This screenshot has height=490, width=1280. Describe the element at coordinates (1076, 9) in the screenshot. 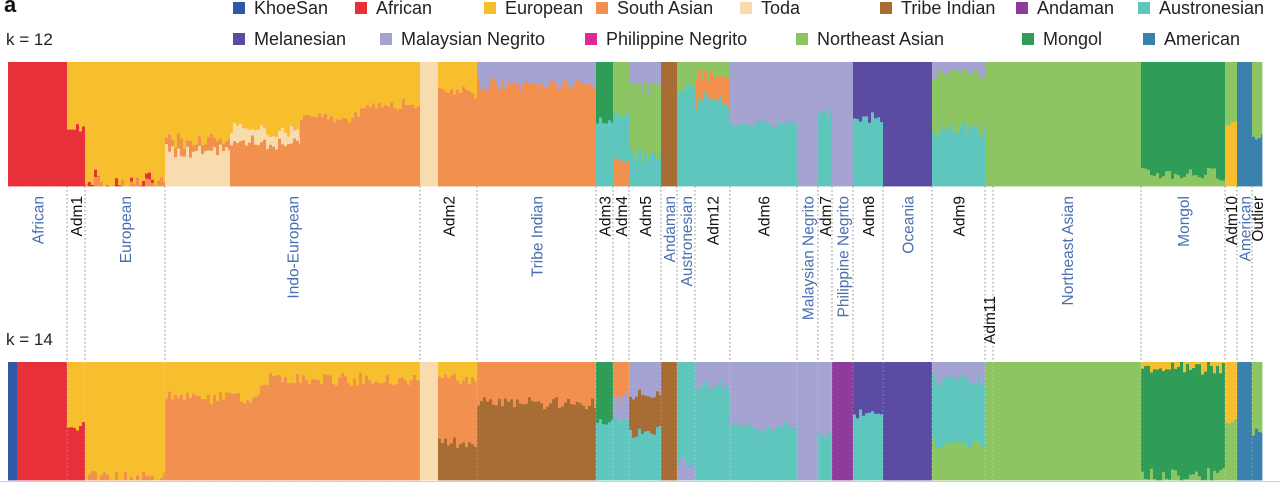

I see `legend-label: Andaman` at that location.